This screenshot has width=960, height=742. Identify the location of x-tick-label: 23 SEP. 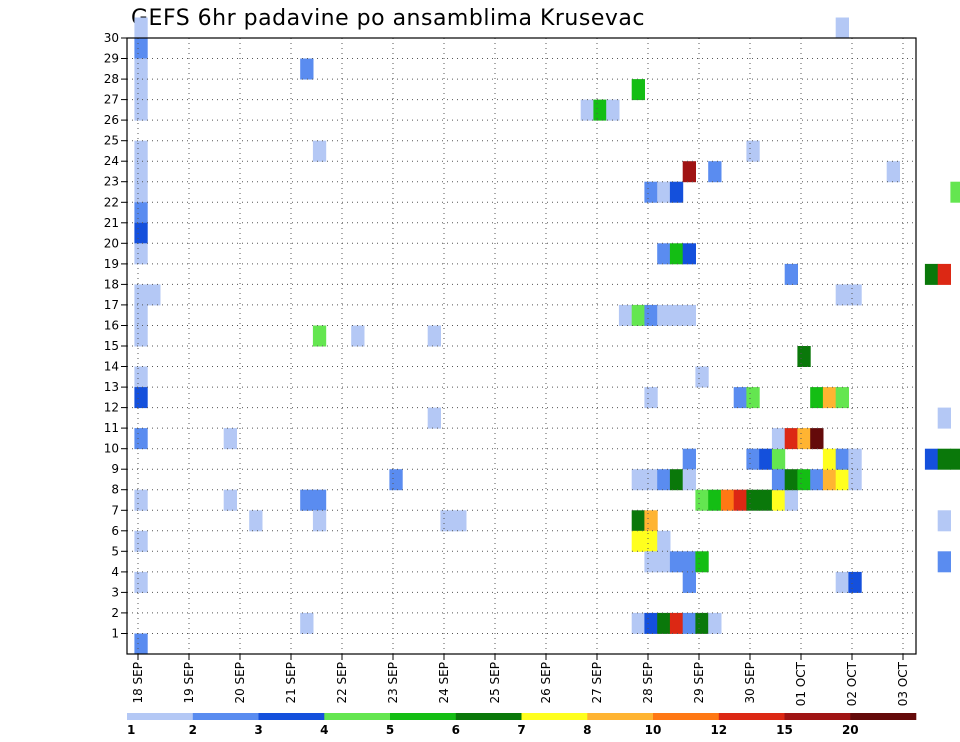
(393, 683).